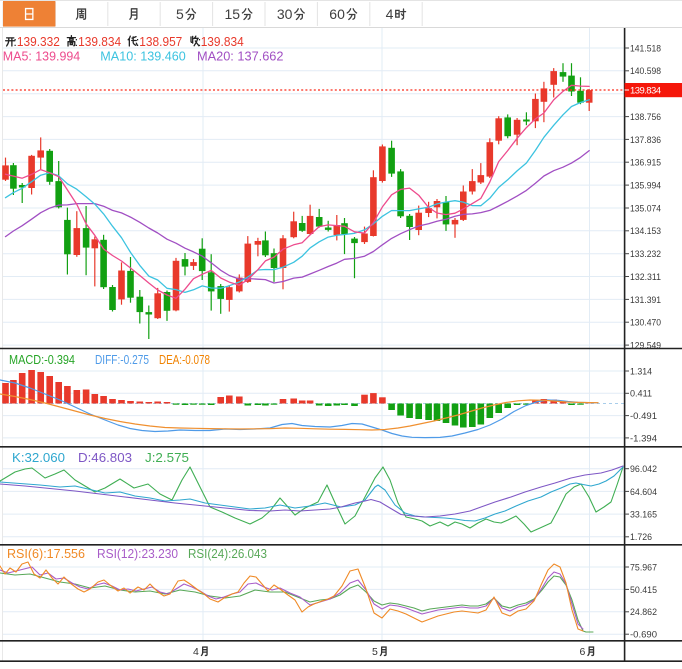 The image size is (682, 669). I want to click on svg-text: 0.411, so click(641, 394).